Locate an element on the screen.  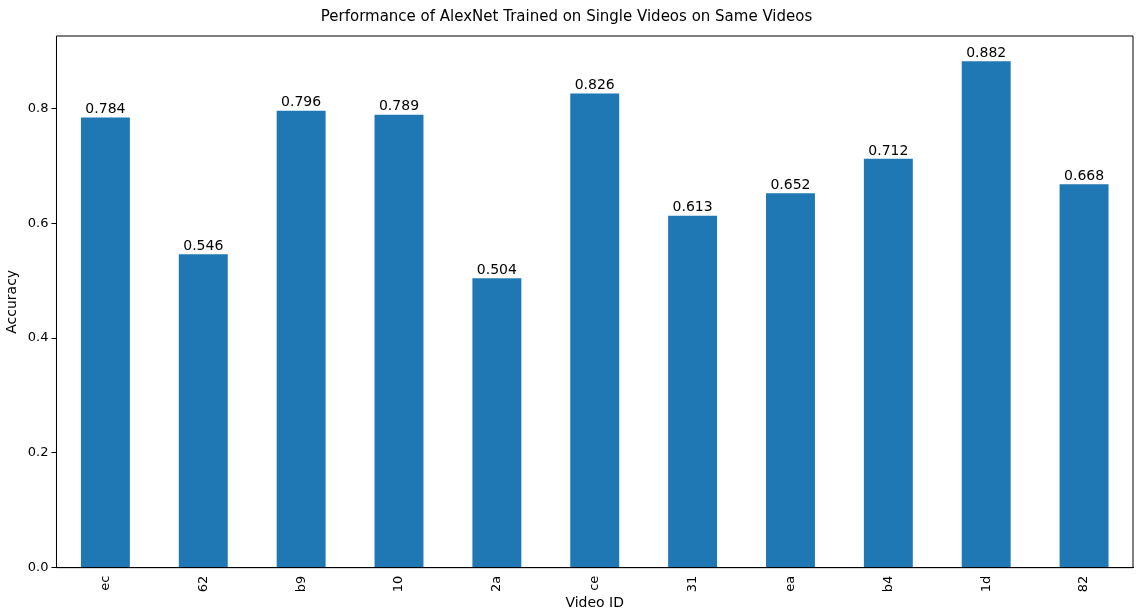
x-tick-label: b9 is located at coordinates (300, 584).